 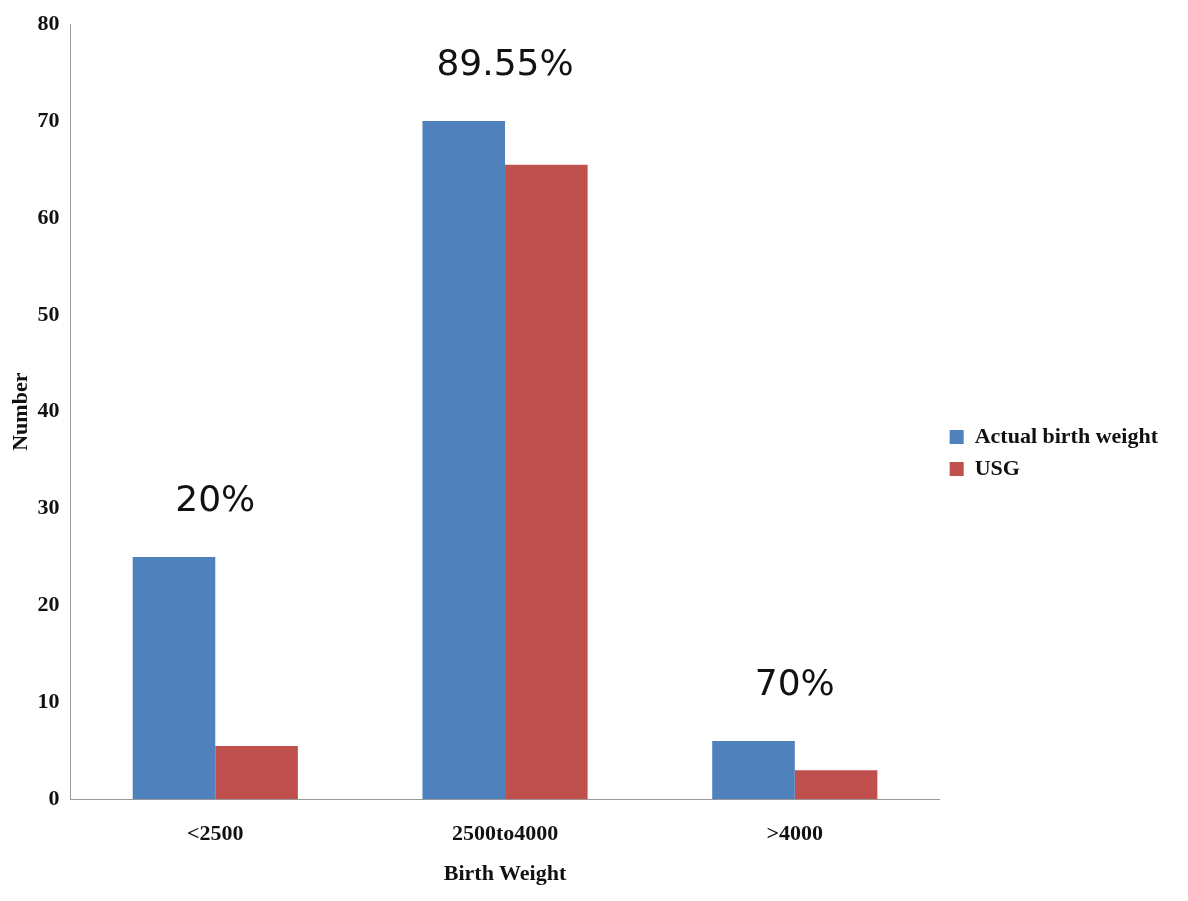 I want to click on legend-label: USG, so click(x=997, y=467).